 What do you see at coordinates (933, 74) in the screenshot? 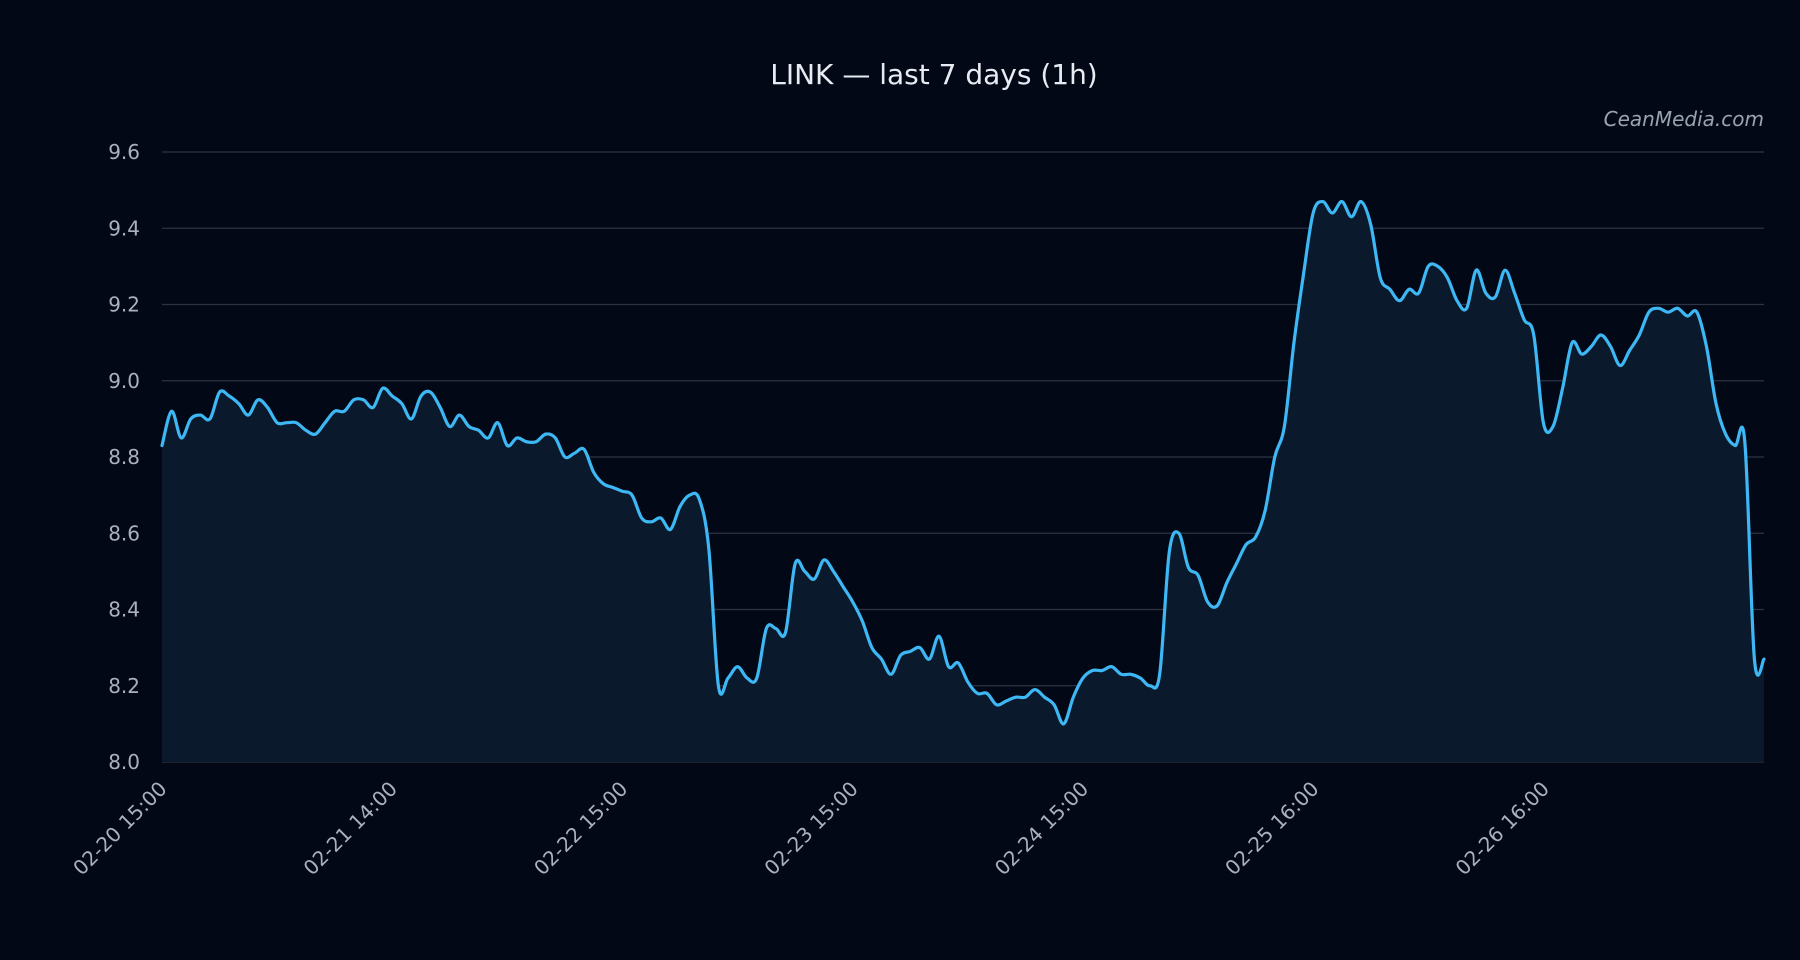
I see `chart-title: LINK — last 7 days (1h)` at bounding box center [933, 74].